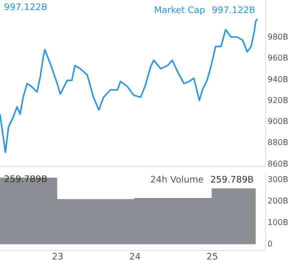 This screenshot has height=264, width=300. What do you see at coordinates (26, 180) in the screenshot?
I see `annotation: 259.789B` at bounding box center [26, 180].